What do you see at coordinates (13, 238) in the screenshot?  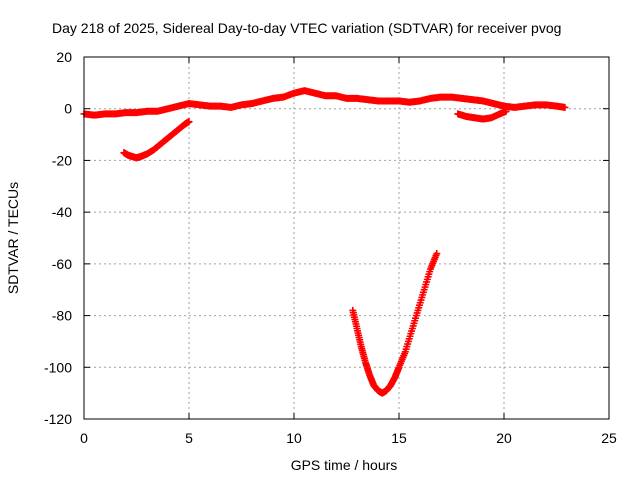 I see `y-axis-label: SDTVAR / TECUs` at bounding box center [13, 238].